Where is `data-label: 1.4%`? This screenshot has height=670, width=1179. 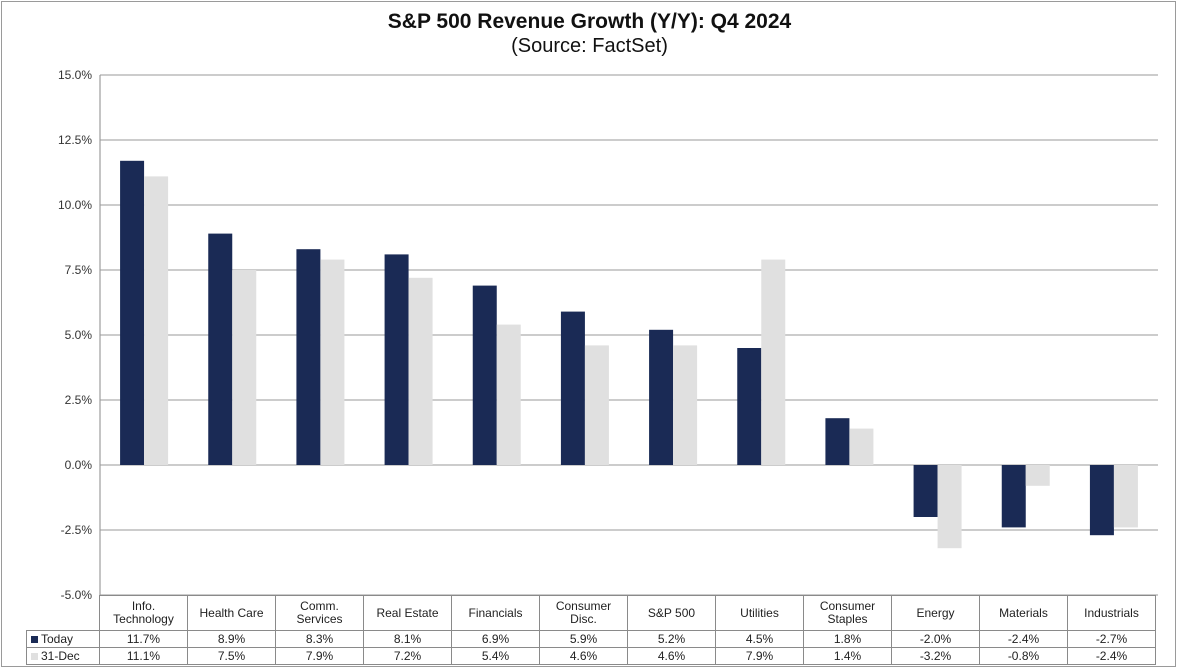
data-label: 1.4% is located at coordinates (847, 656).